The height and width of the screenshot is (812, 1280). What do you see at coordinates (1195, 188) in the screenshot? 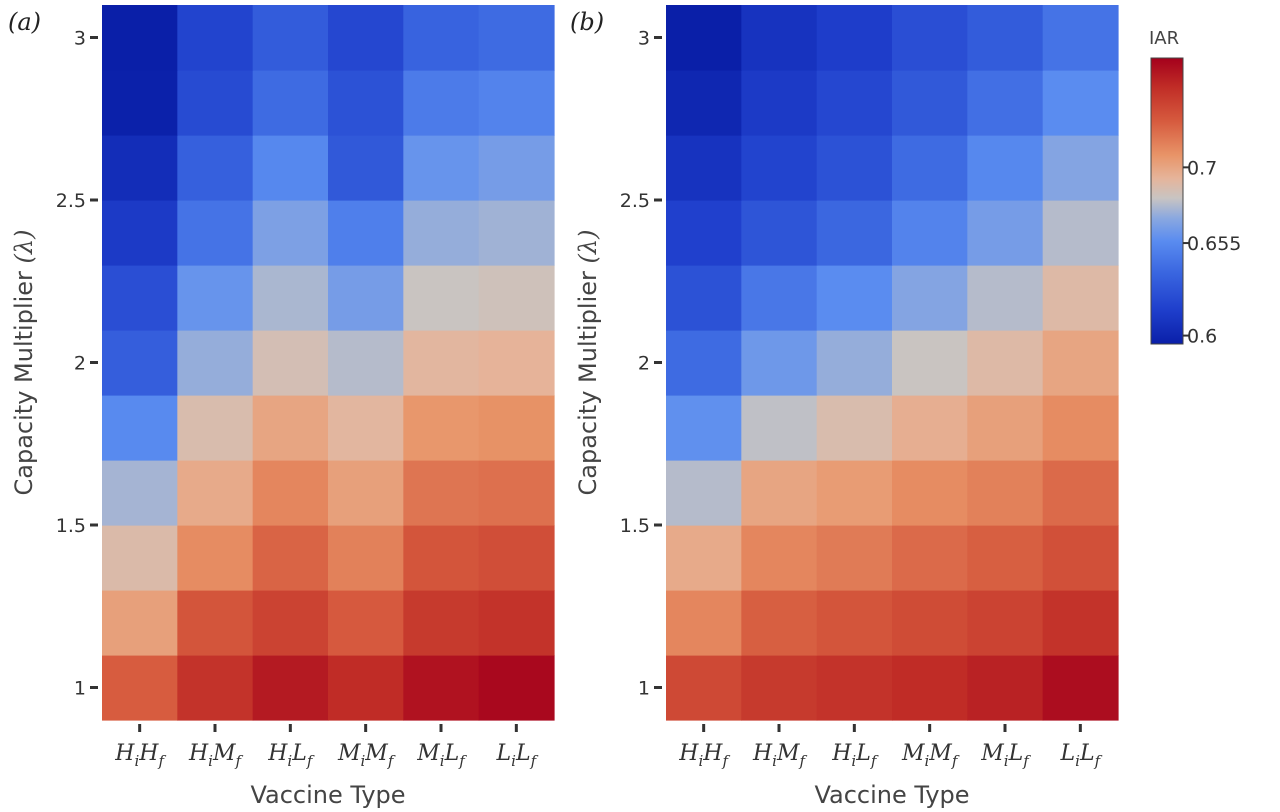
I see `colorbar: IAR 0.6 0.655 0.7` at bounding box center [1195, 188].